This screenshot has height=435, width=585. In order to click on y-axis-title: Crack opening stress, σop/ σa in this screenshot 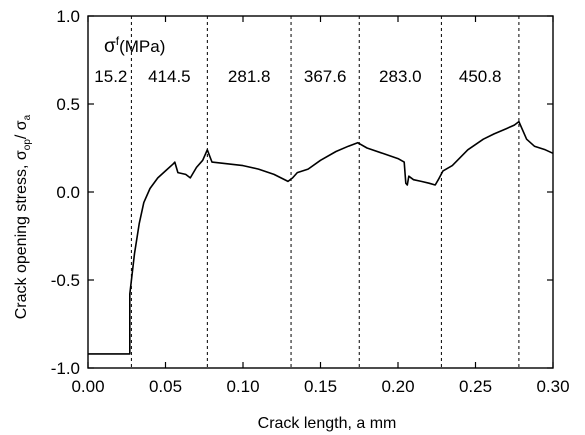, I will do `click(23, 216)`.